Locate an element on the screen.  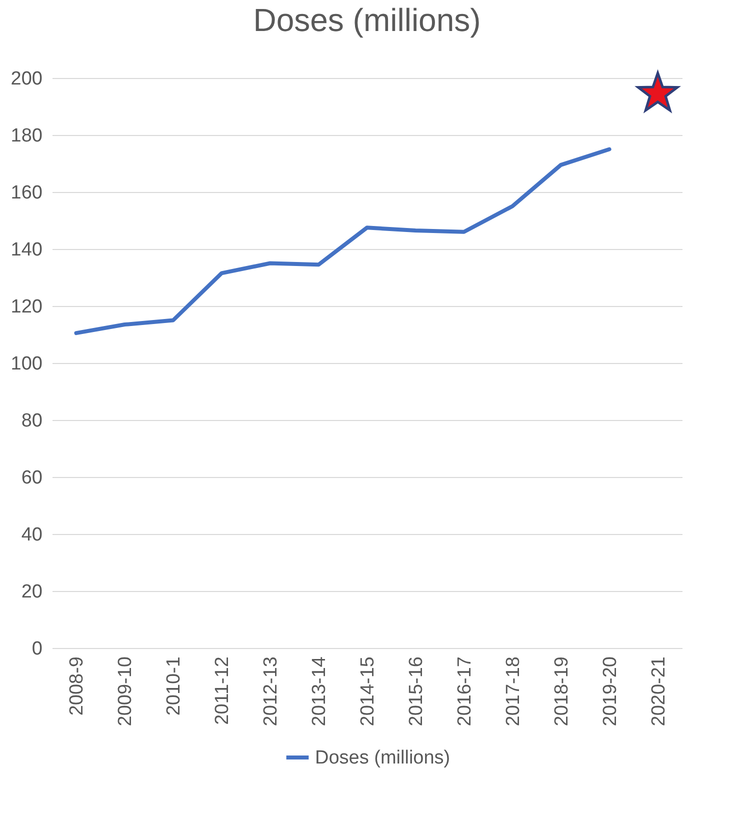
y-tick-label: 80 is located at coordinates (31, 421).